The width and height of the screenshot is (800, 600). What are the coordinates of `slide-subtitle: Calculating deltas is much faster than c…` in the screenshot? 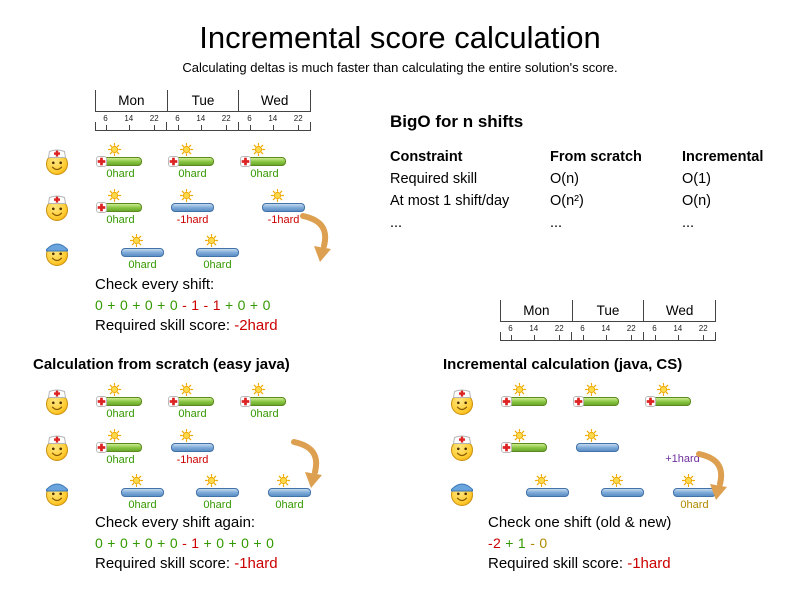 It's located at (400, 67).